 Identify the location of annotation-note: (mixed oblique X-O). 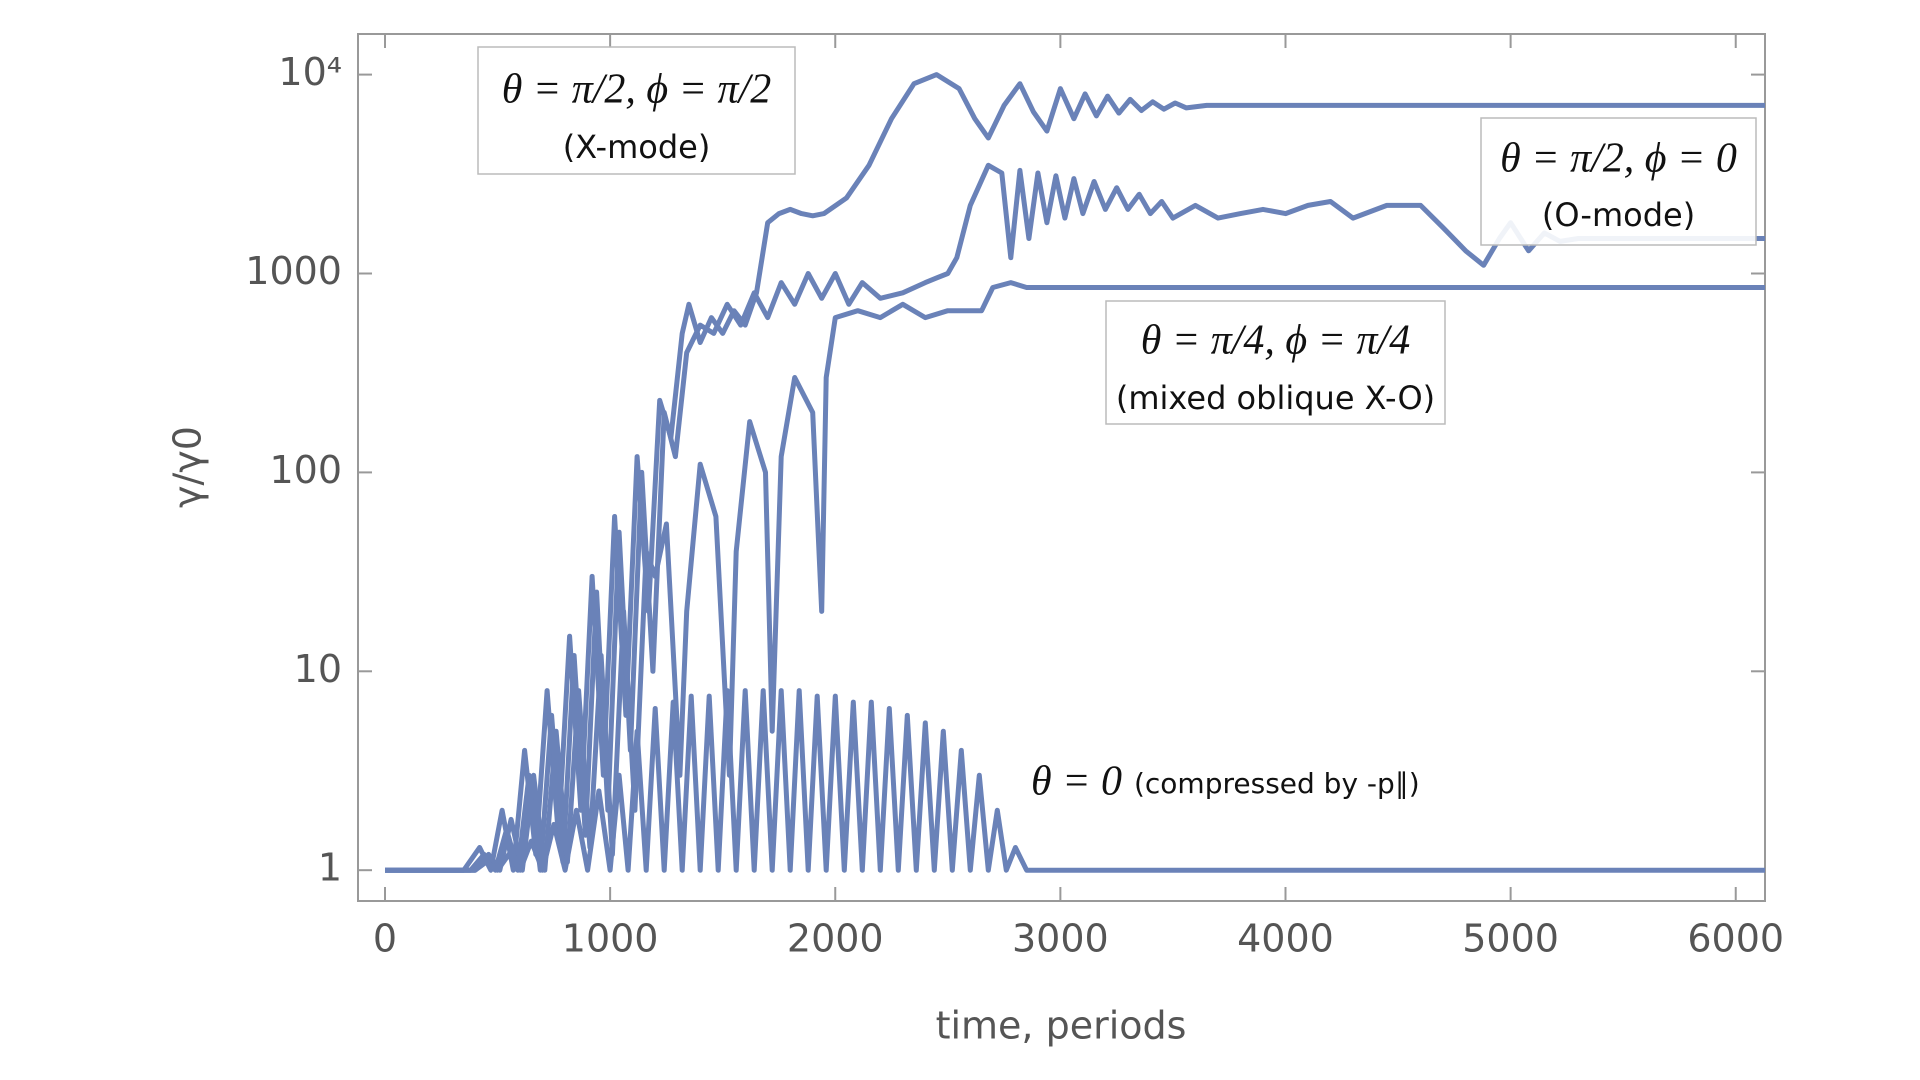
(1275, 398).